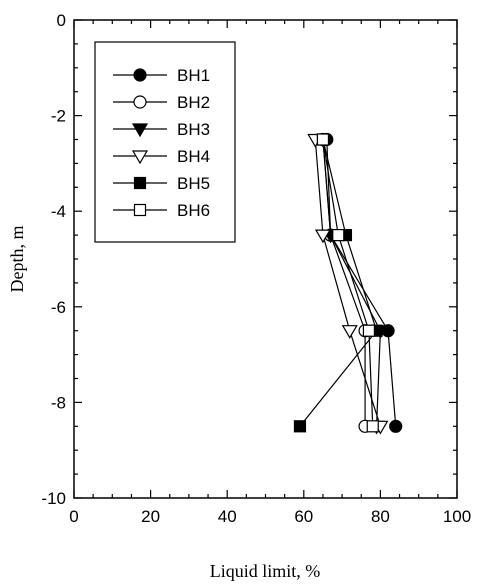  Describe the element at coordinates (58, 211) in the screenshot. I see `y-tick-label: -4` at that location.